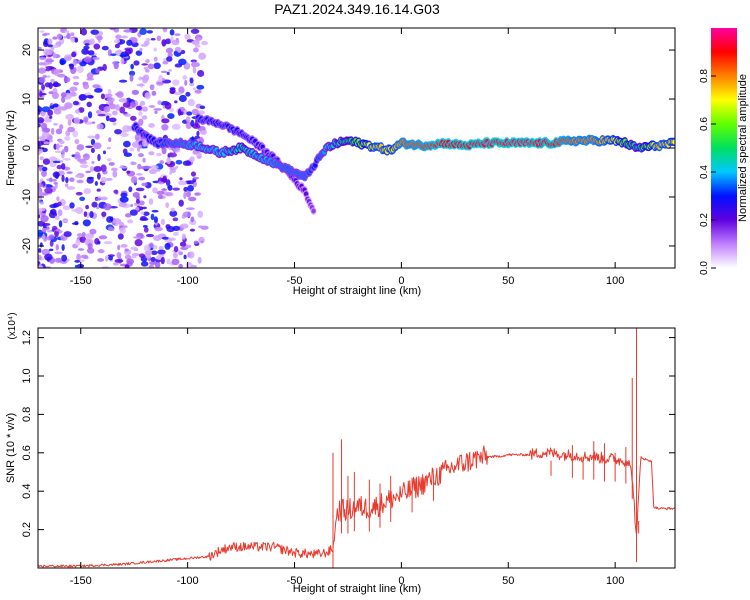 This screenshot has height=600, width=750. Describe the element at coordinates (401, 581) in the screenshot. I see `x-tick-label: 0` at that location.